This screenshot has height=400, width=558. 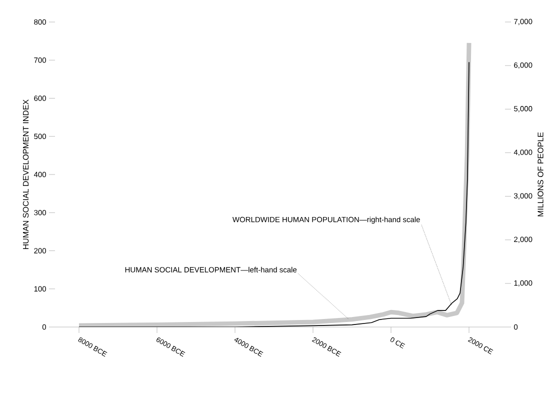 I want to click on y2-axis-title: MILLIONS OF PEOPLE, so click(x=541, y=174).